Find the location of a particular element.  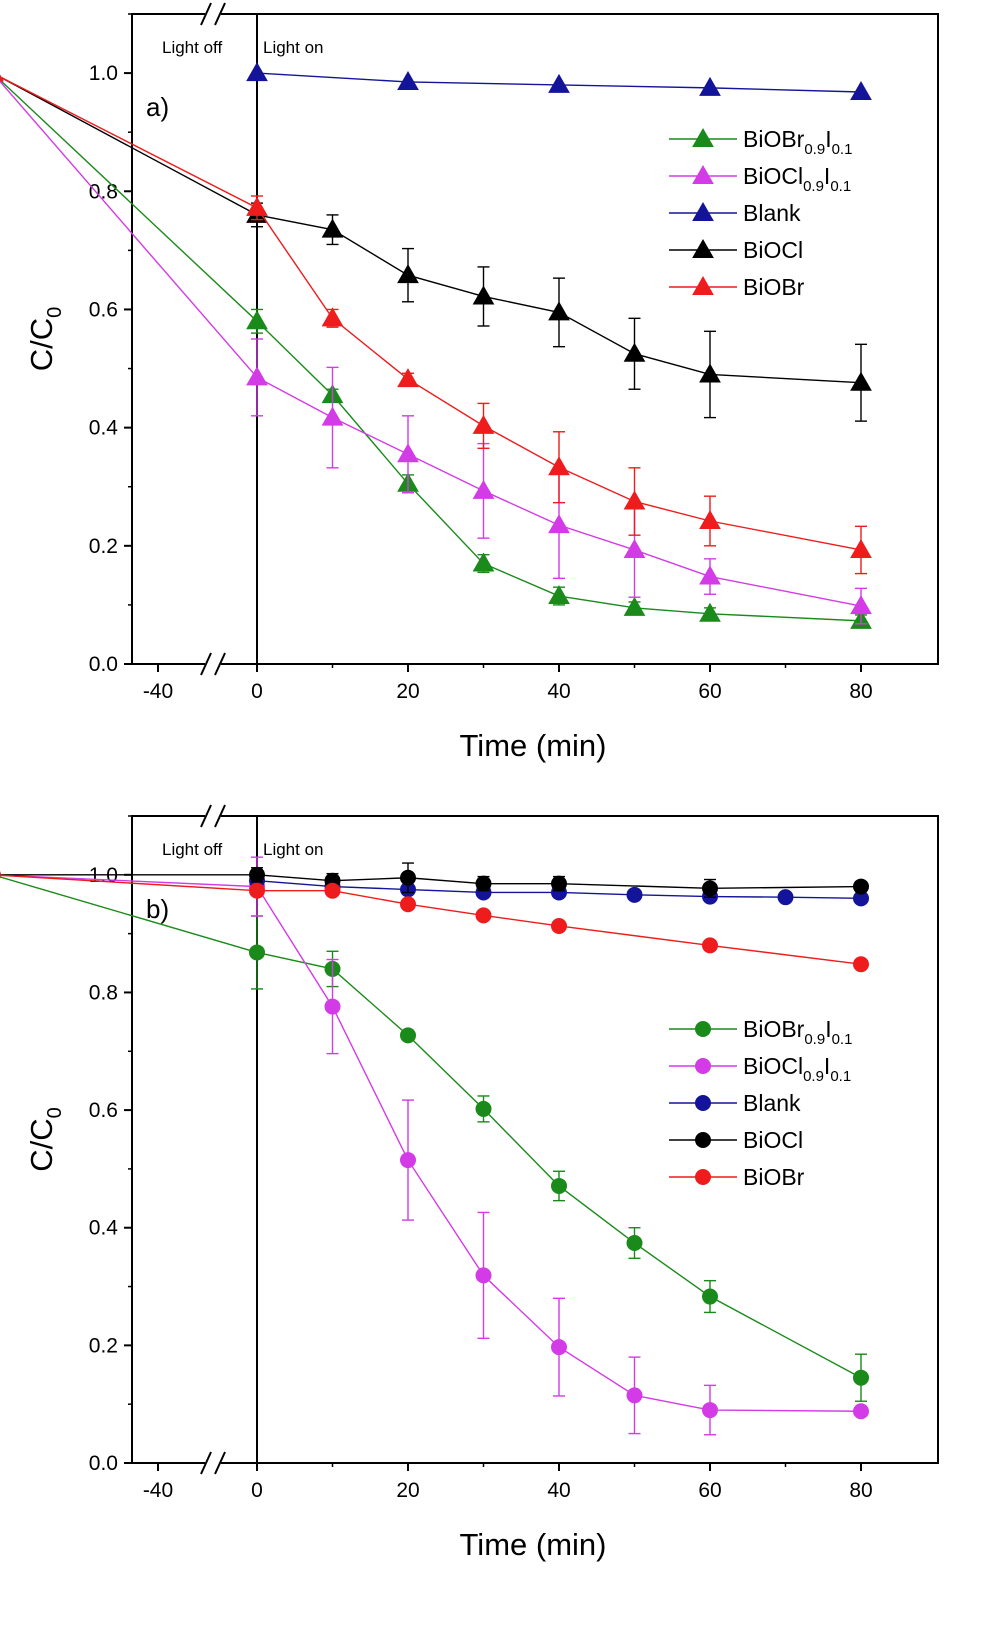

legend-label: BiOBr0.9I0.1 is located at coordinates (797, 1032).